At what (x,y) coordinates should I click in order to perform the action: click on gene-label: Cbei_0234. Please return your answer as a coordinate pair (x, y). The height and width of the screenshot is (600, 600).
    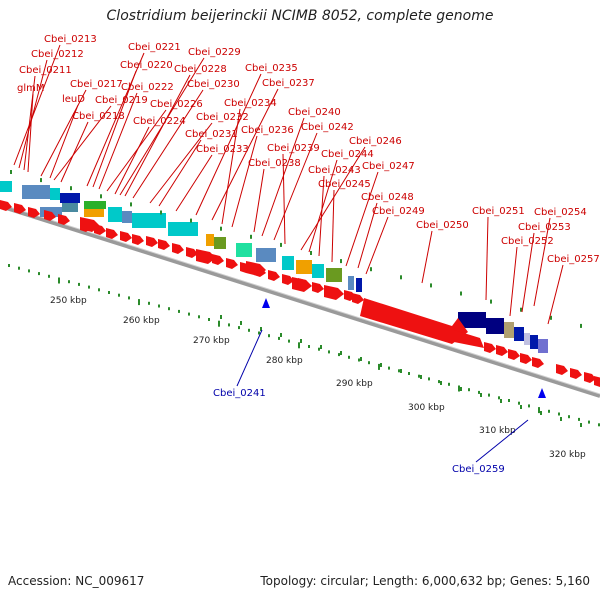
    Looking at the image, I should click on (250, 103).